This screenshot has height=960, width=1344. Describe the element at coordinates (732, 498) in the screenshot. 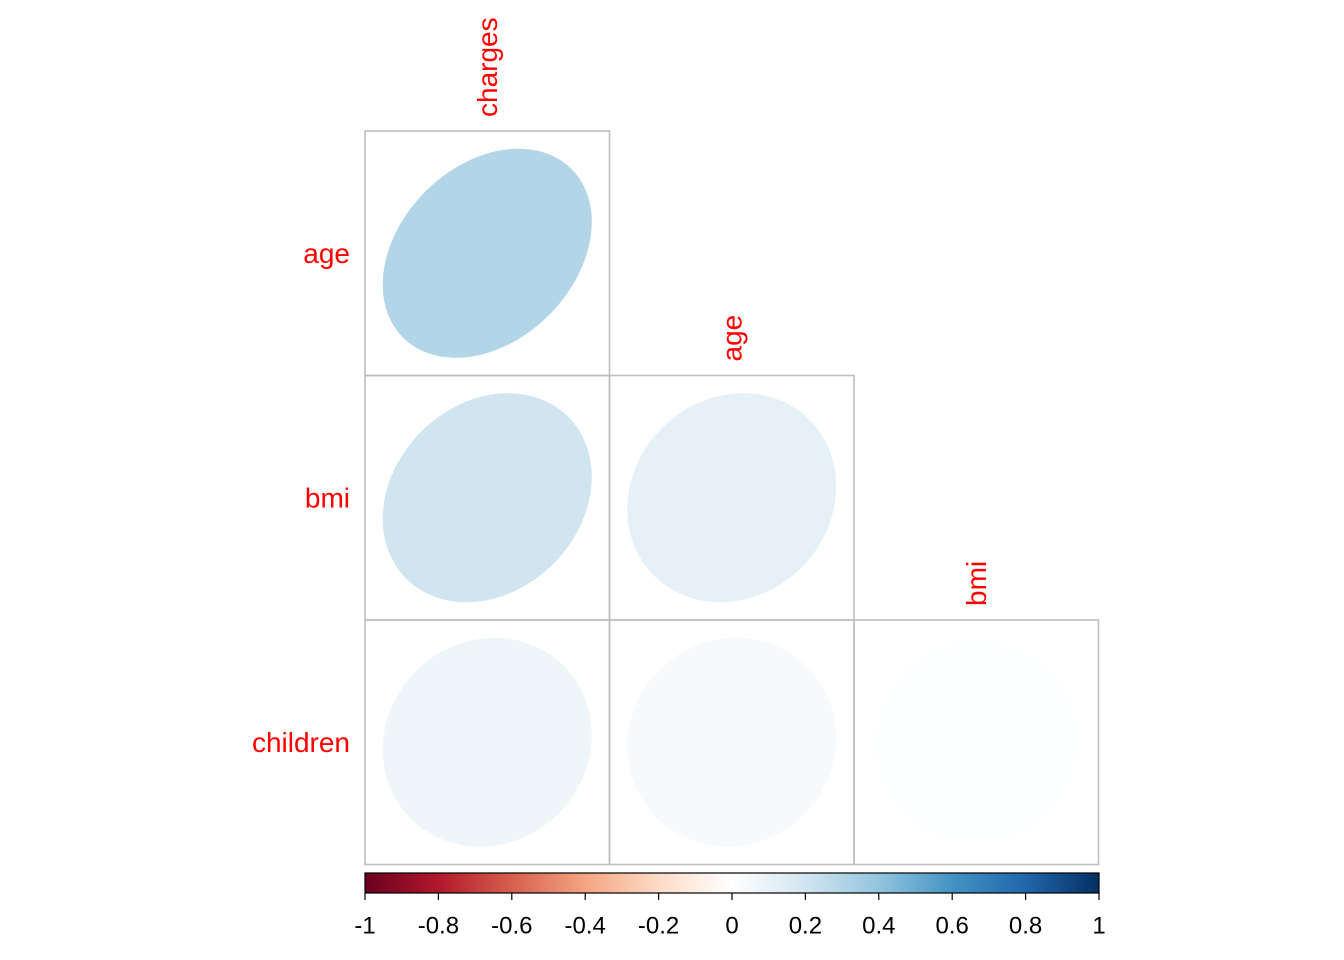

I see `ellipse-bmi-age` at that location.